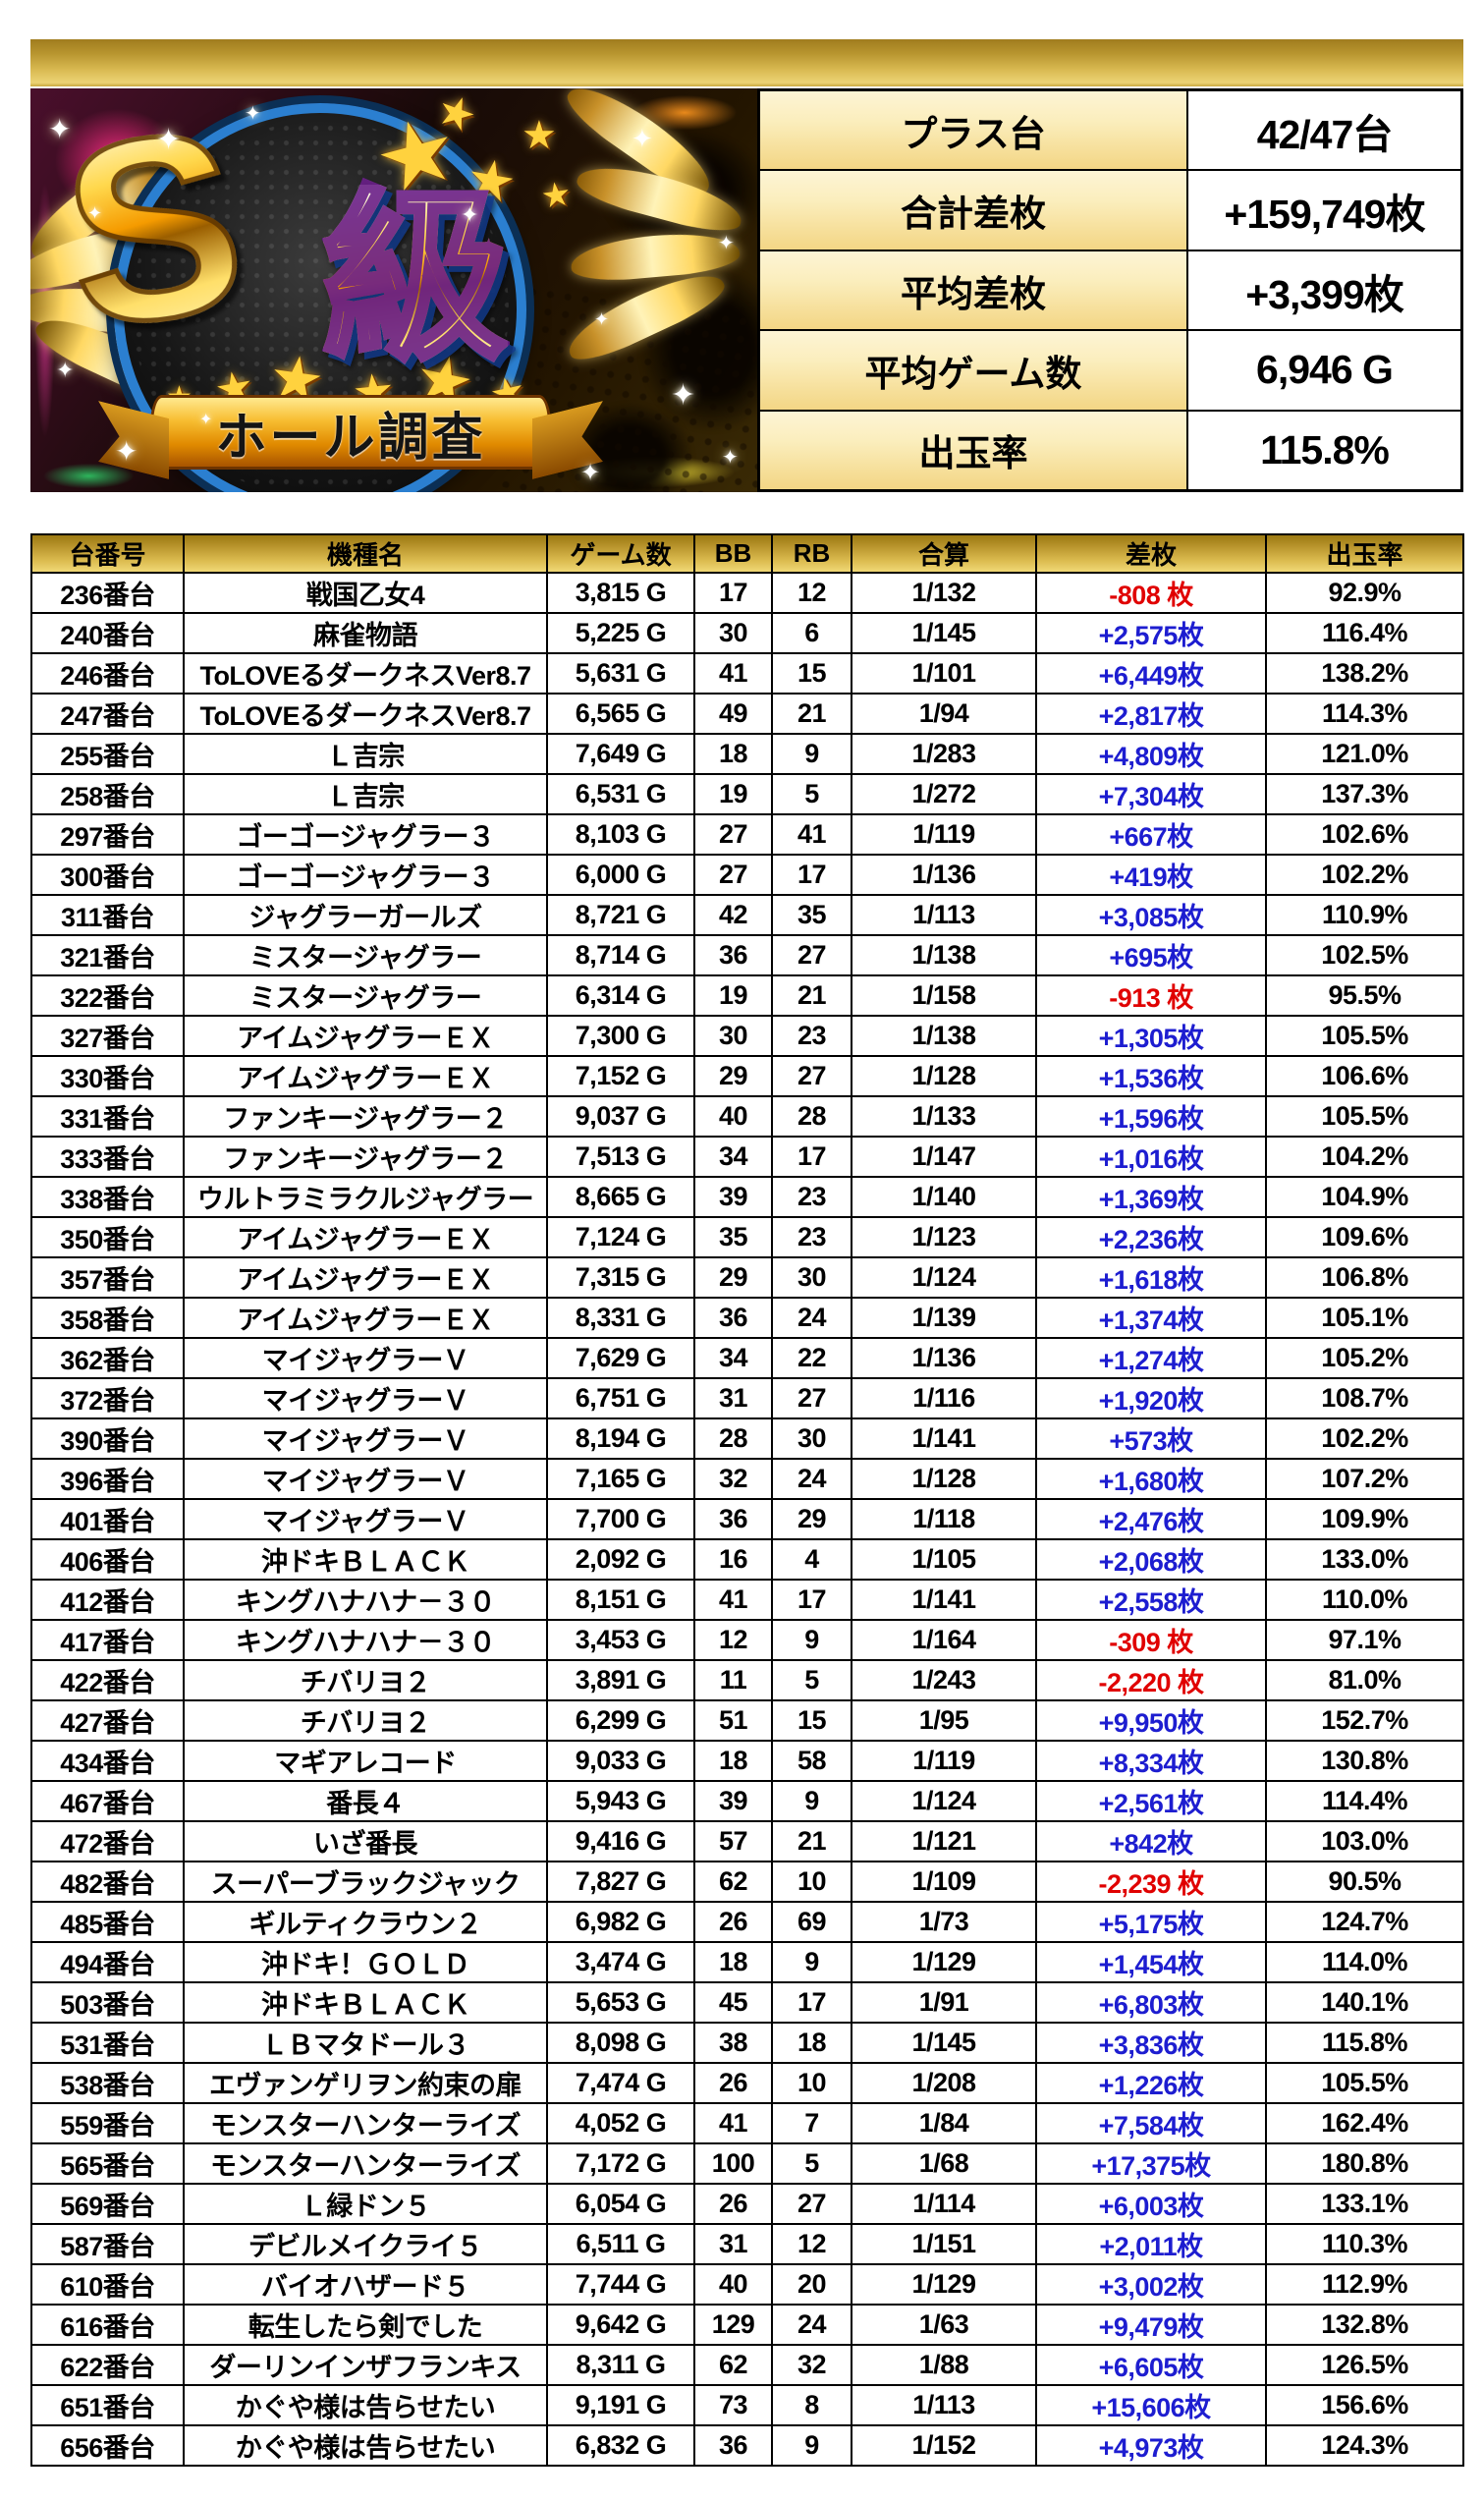 The width and height of the screenshot is (1484, 2501). What do you see at coordinates (1151, 1560) in the screenshot?
I see `cell-diff: +2,068枚` at bounding box center [1151, 1560].